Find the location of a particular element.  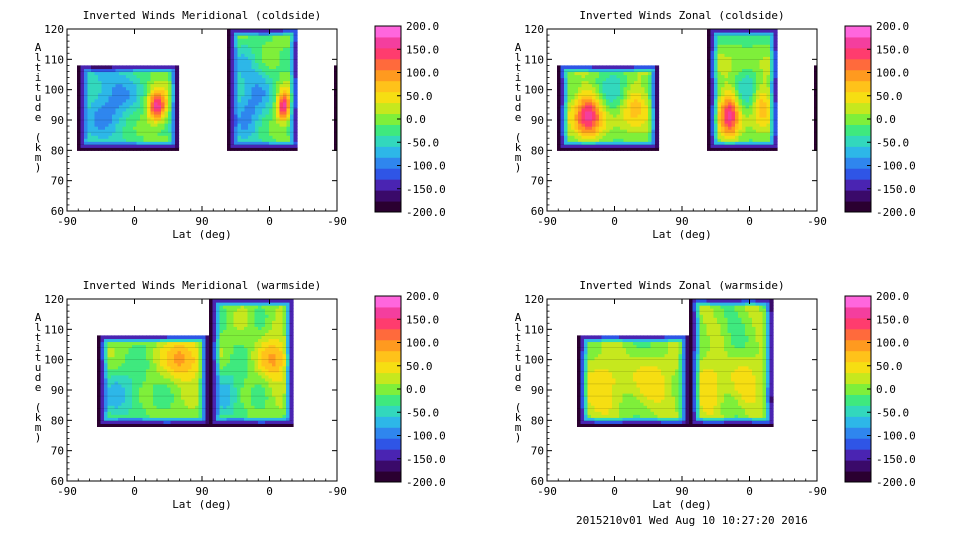

x-tick-label: 90 is located at coordinates (681, 491).